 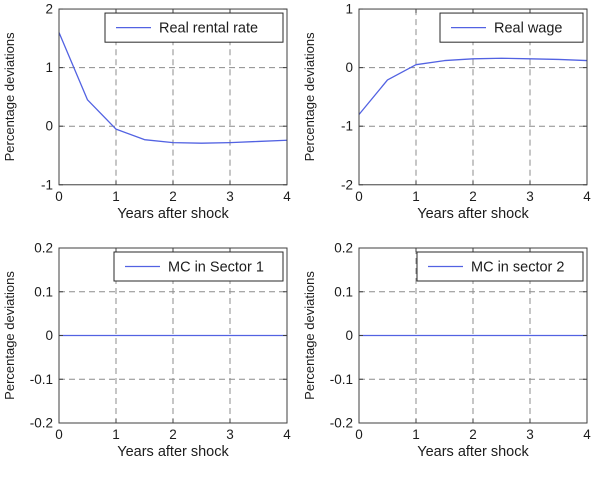 I want to click on y-tick-label: 2, so click(x=49, y=9).